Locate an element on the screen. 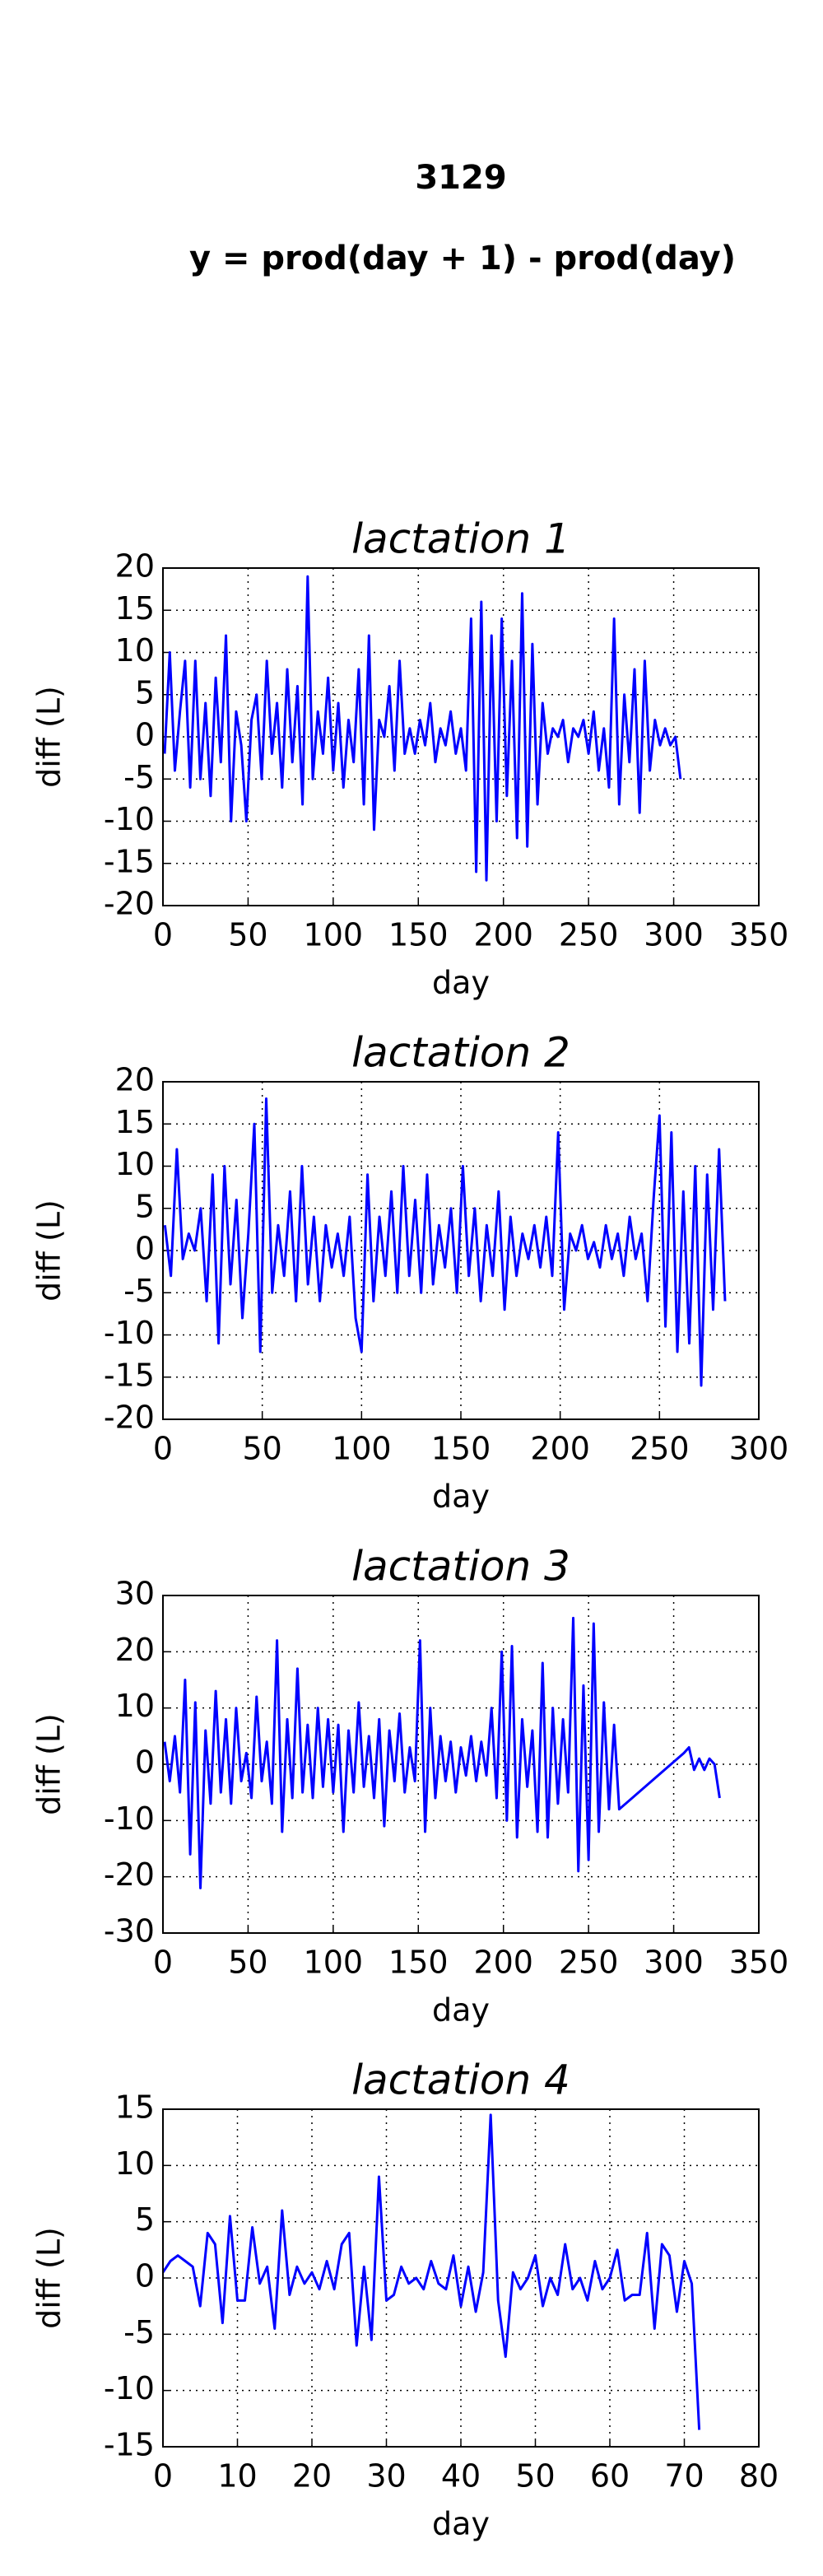 The height and width of the screenshot is (2576, 823). x-tick-label: 60 is located at coordinates (610, 2476).